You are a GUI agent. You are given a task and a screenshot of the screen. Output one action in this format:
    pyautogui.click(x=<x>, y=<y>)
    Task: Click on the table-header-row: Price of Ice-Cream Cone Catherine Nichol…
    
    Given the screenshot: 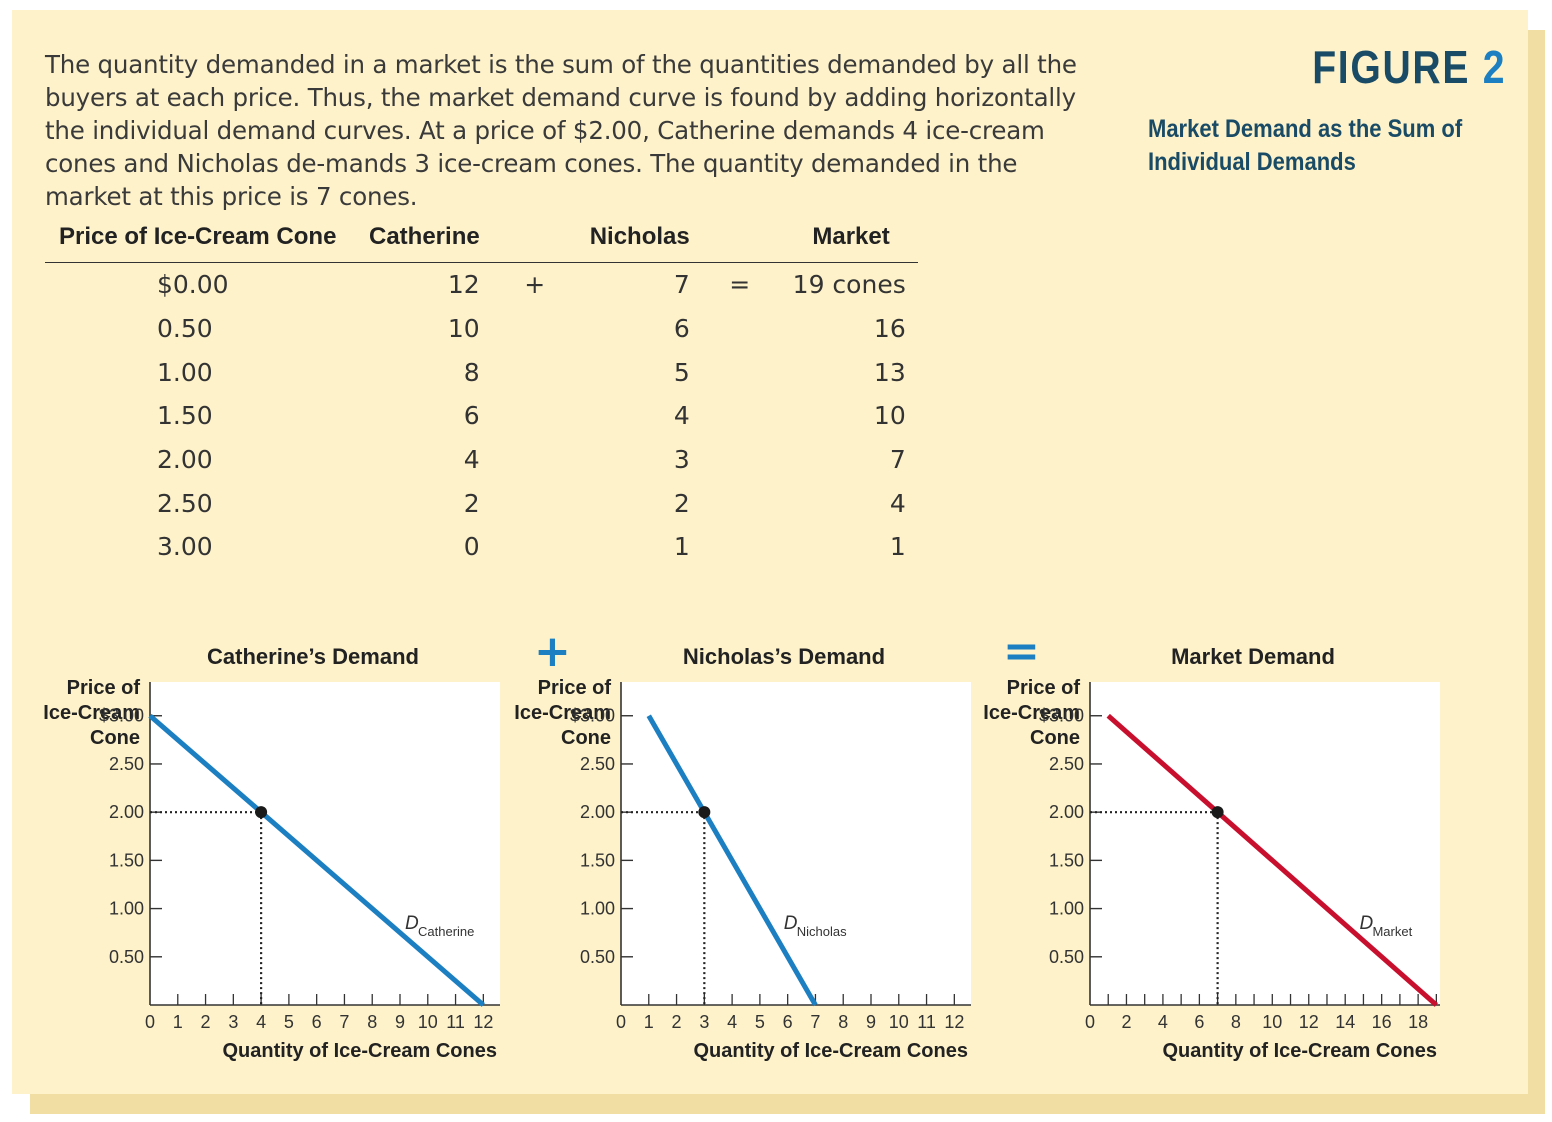 What is the action you would take?
    pyautogui.click(x=481, y=240)
    